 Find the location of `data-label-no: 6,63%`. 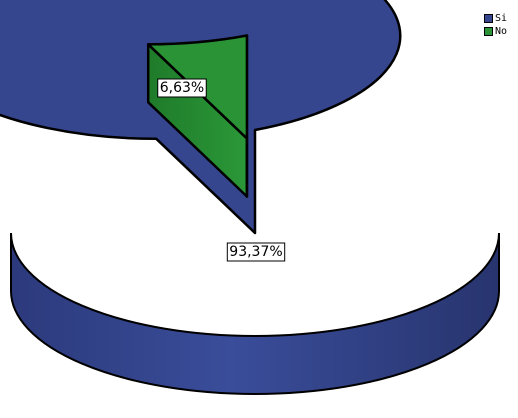

data-label-no: 6,63% is located at coordinates (182, 88).